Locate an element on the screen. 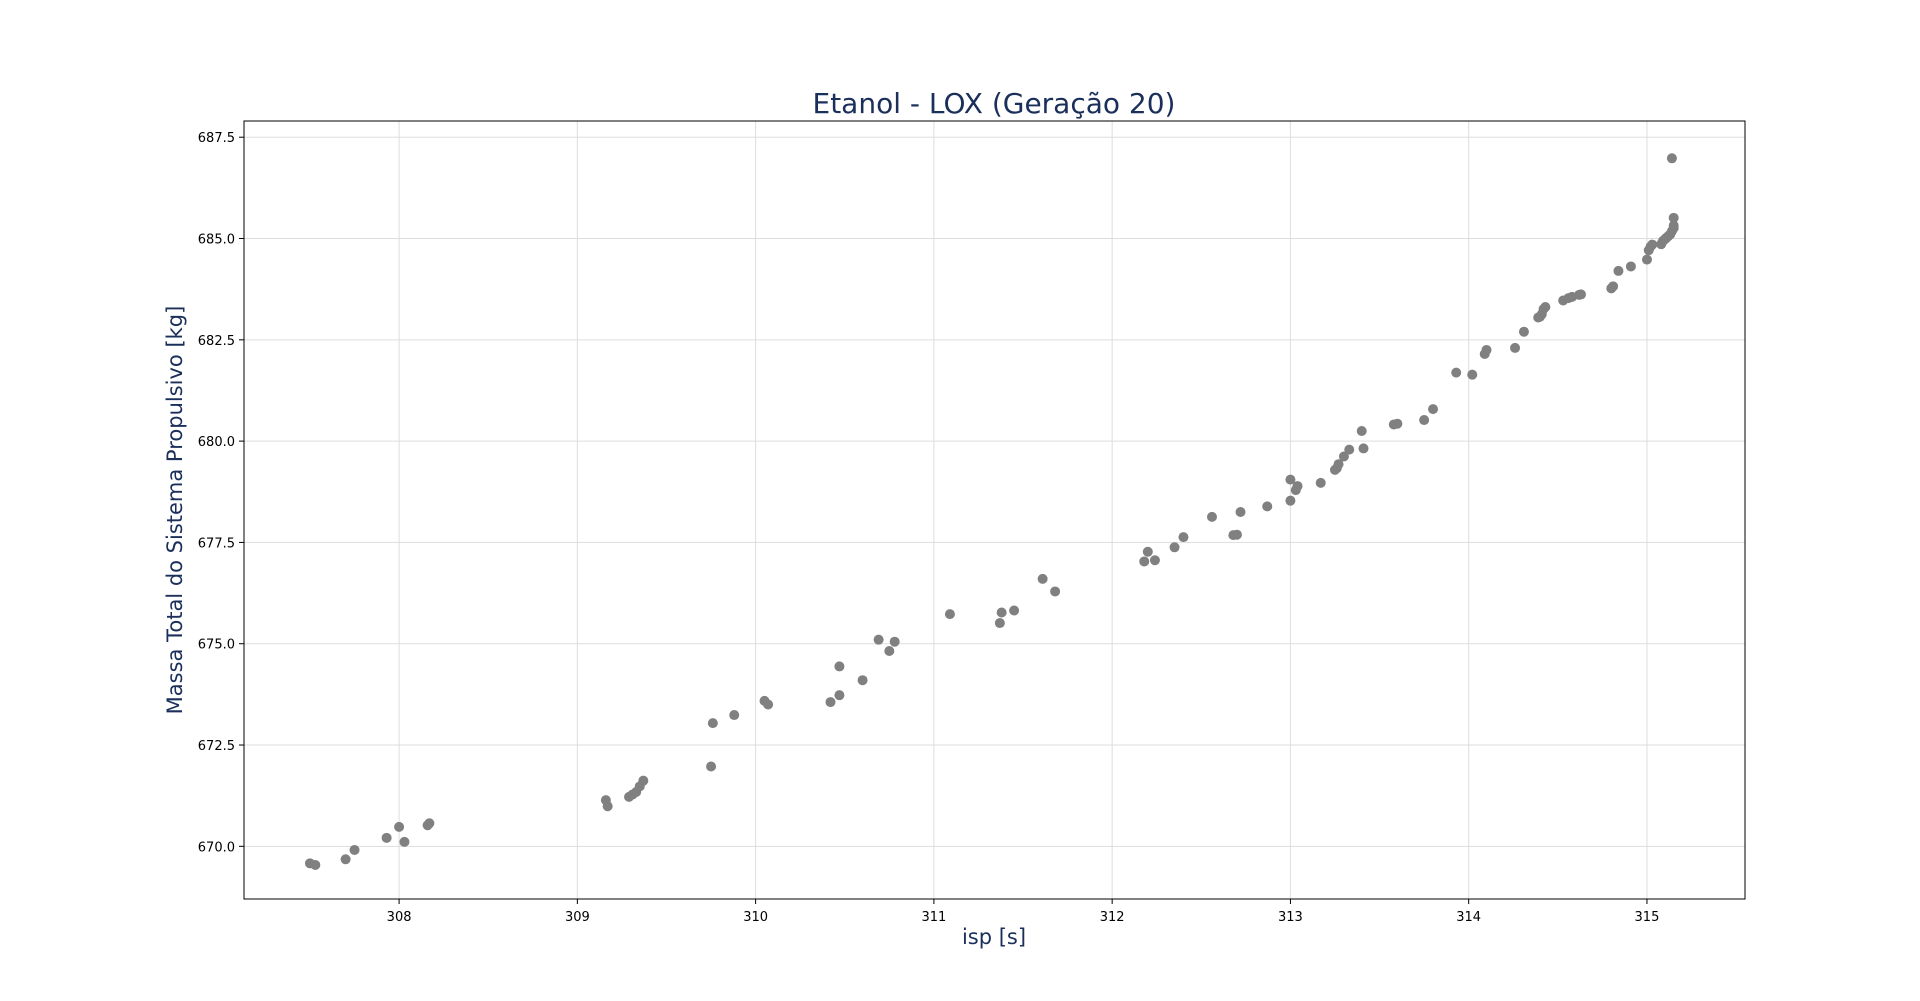  y-tick-label: 682.5 is located at coordinates (216, 341).